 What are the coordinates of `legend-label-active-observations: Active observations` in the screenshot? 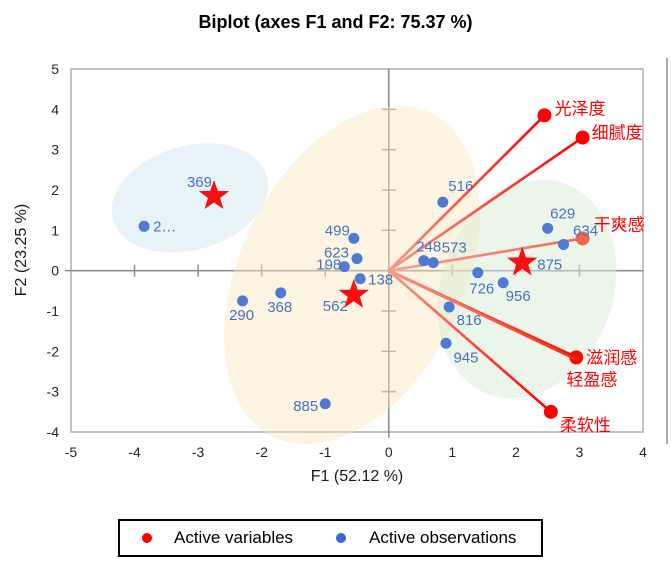 It's located at (443, 537).